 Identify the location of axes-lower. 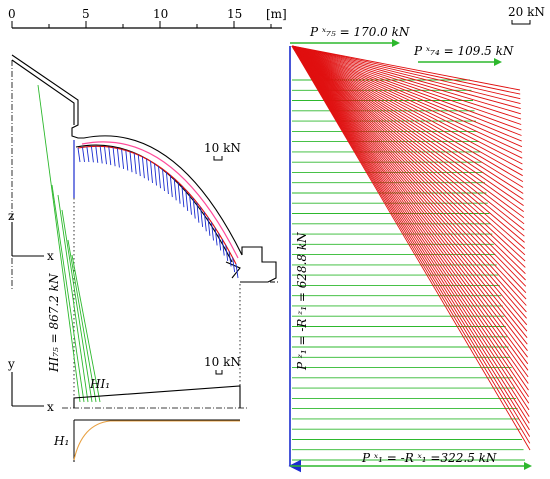
(27, 389).